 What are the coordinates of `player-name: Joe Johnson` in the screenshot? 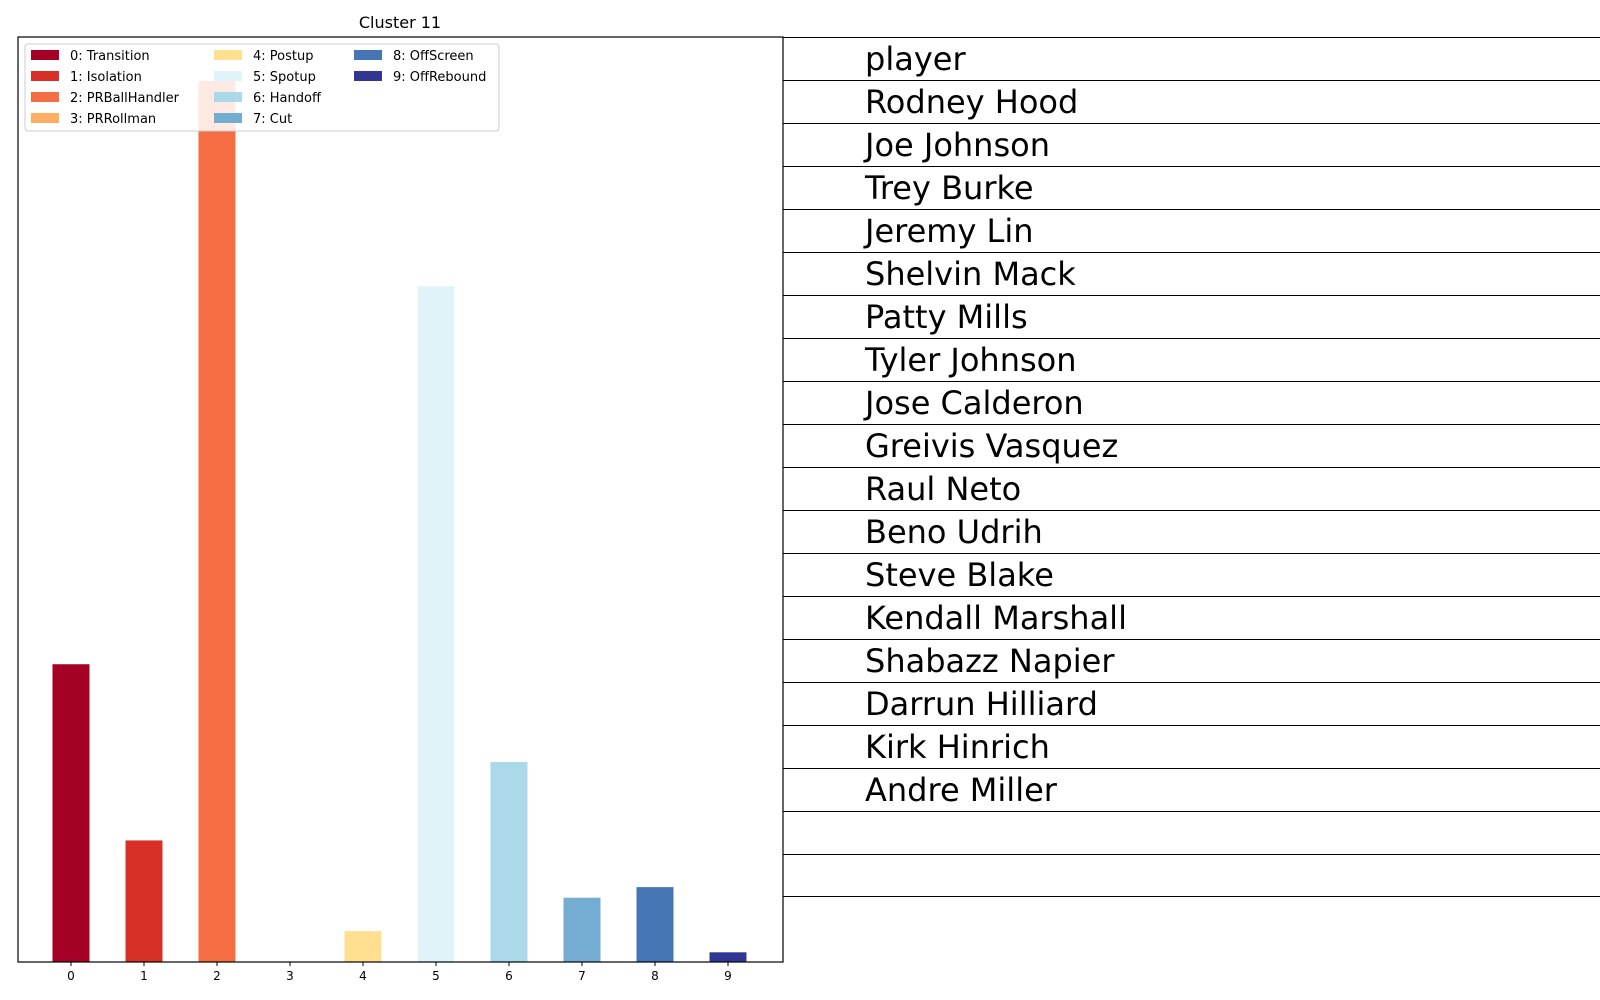 It's located at (1191, 145).